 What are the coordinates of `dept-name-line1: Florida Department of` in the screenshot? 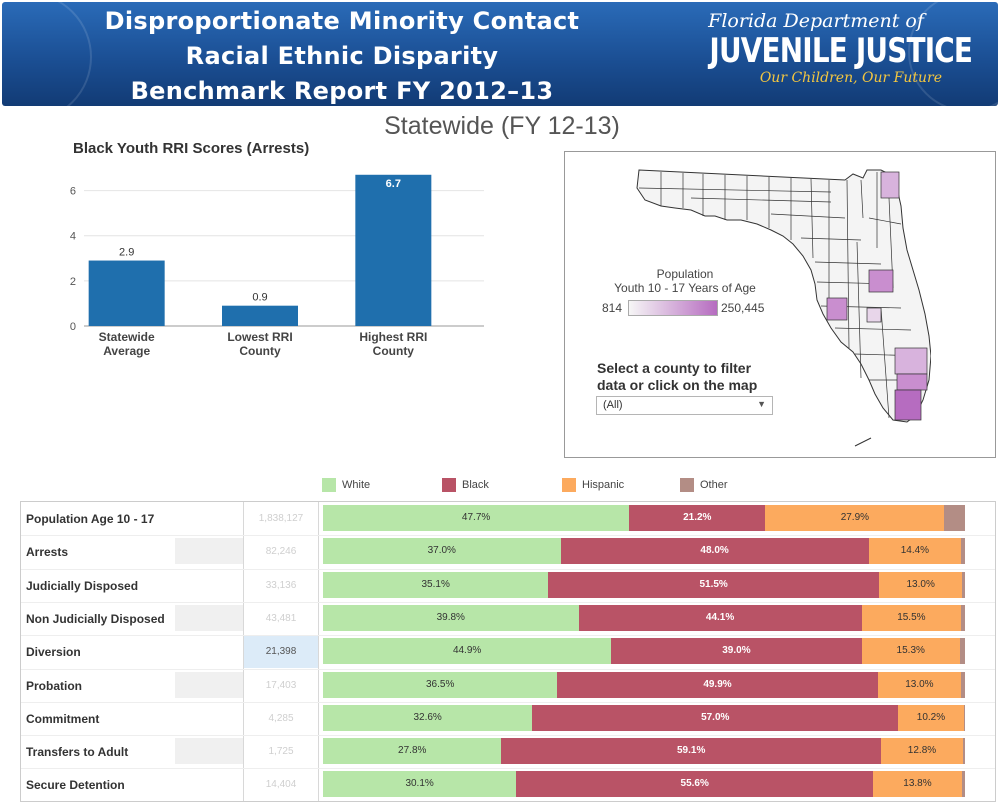 It's located at (816, 21).